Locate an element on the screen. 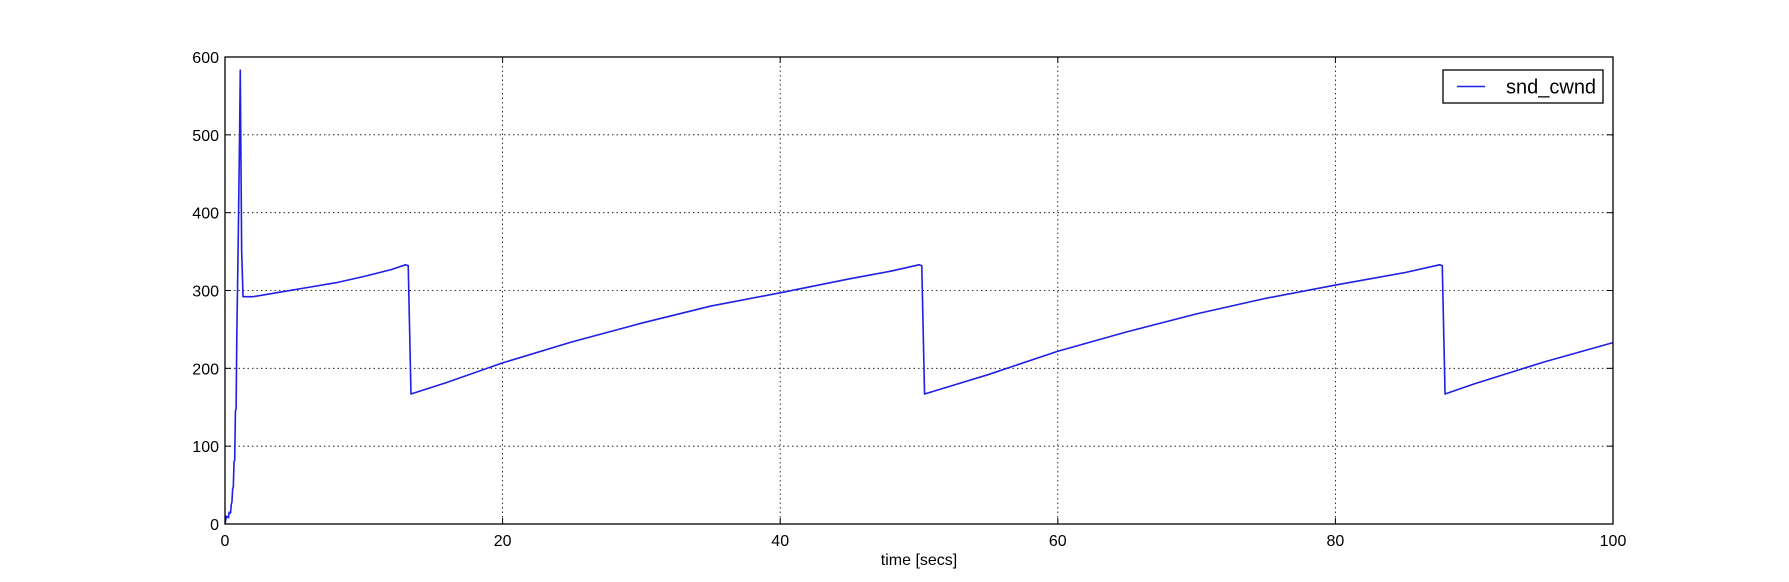  y-tick-label: 200 is located at coordinates (205, 369).